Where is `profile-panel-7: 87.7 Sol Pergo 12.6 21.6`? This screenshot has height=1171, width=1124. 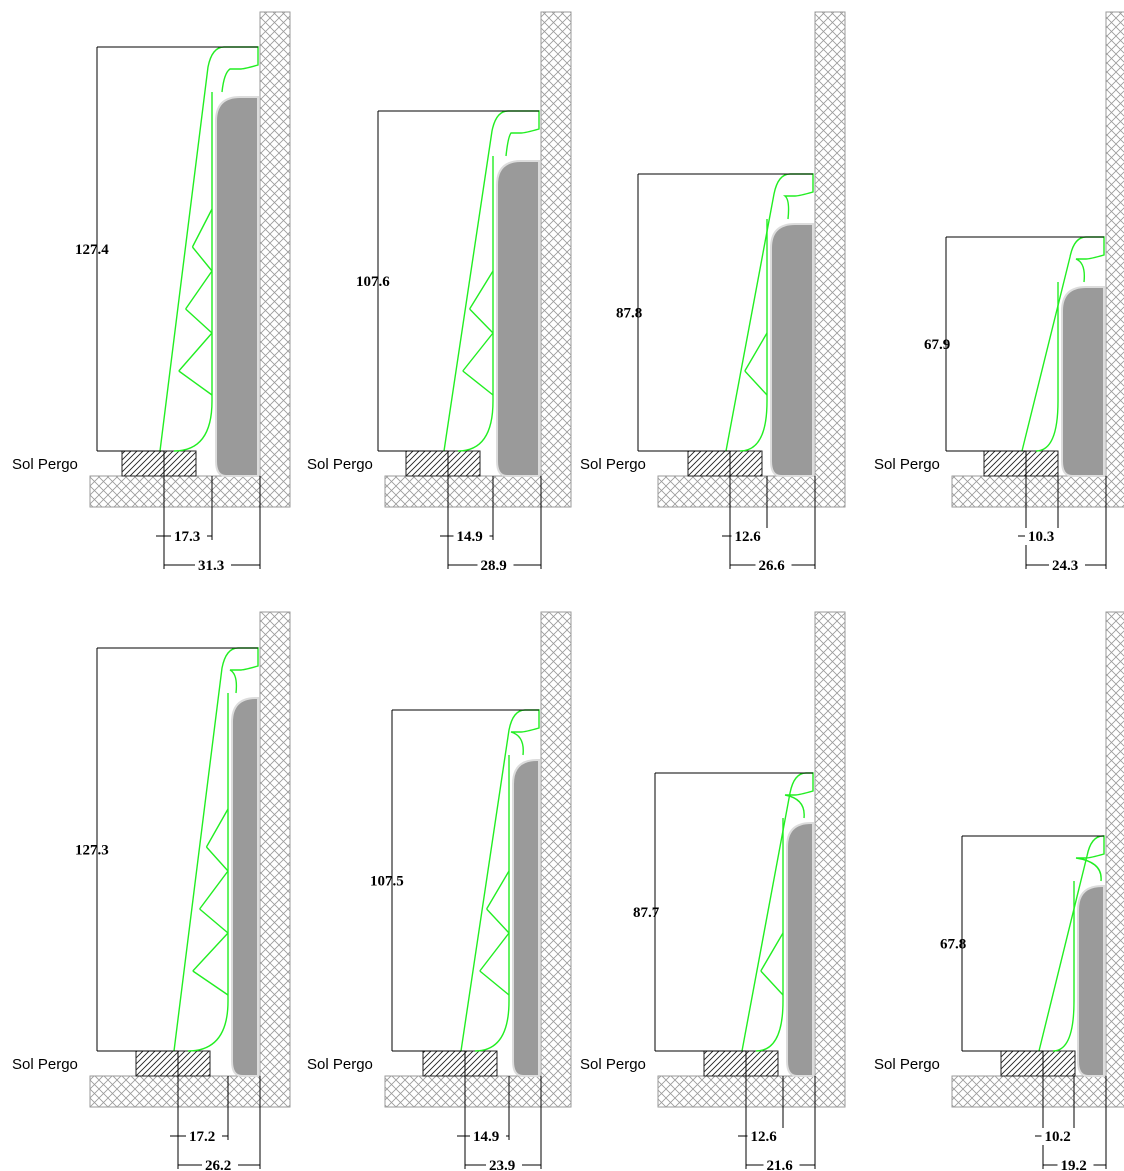
profile-panel-7: 87.7 Sol Pergo 12.6 21.6 is located at coordinates (713, 891).